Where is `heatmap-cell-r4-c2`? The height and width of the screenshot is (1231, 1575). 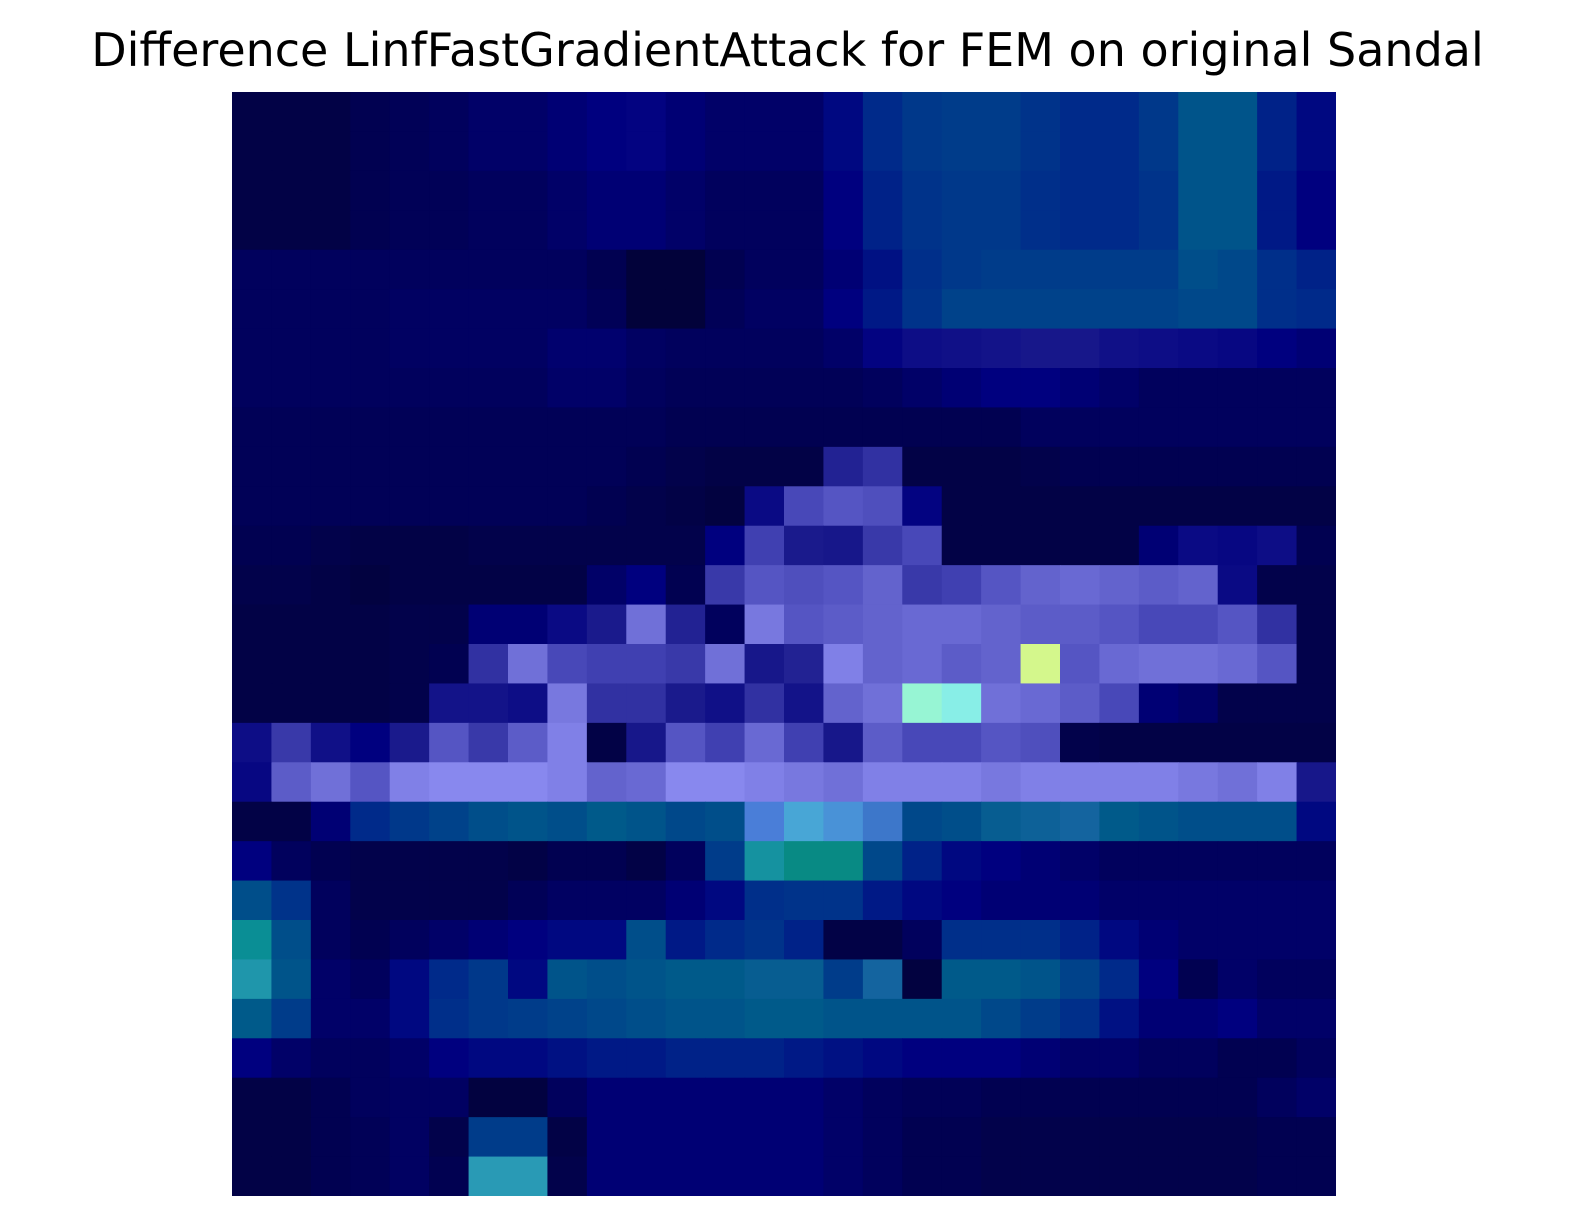
heatmap-cell-r4-c2 is located at coordinates (330, 269).